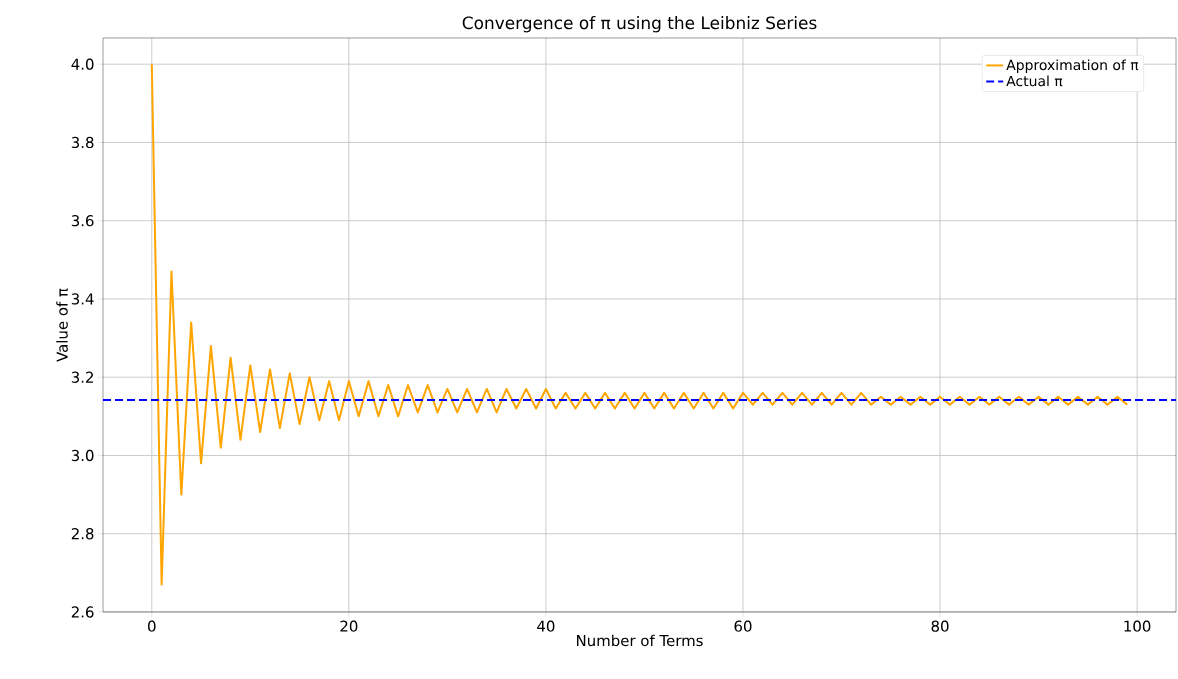 The width and height of the screenshot is (1178, 679). What do you see at coordinates (1072, 66) in the screenshot?
I see `legend-label: Approximation of π` at bounding box center [1072, 66].